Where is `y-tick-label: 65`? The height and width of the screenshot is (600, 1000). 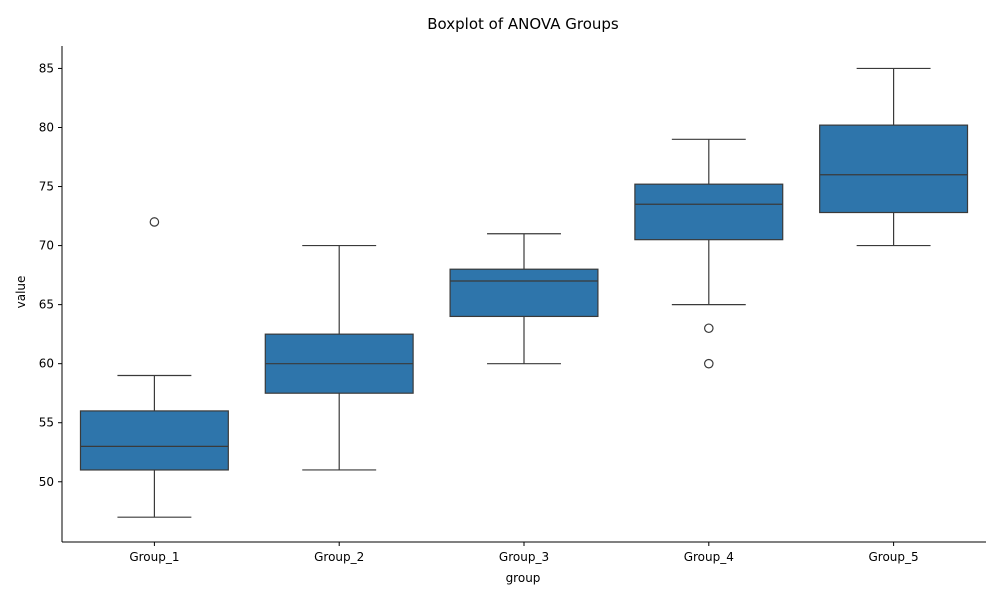 y-tick-label: 65 is located at coordinates (46, 305).